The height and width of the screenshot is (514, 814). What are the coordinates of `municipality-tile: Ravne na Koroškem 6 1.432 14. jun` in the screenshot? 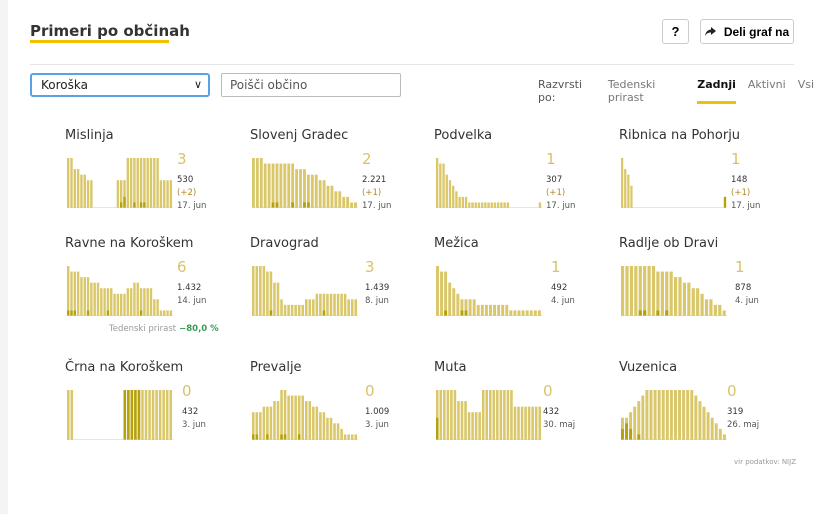 It's located at (150, 286).